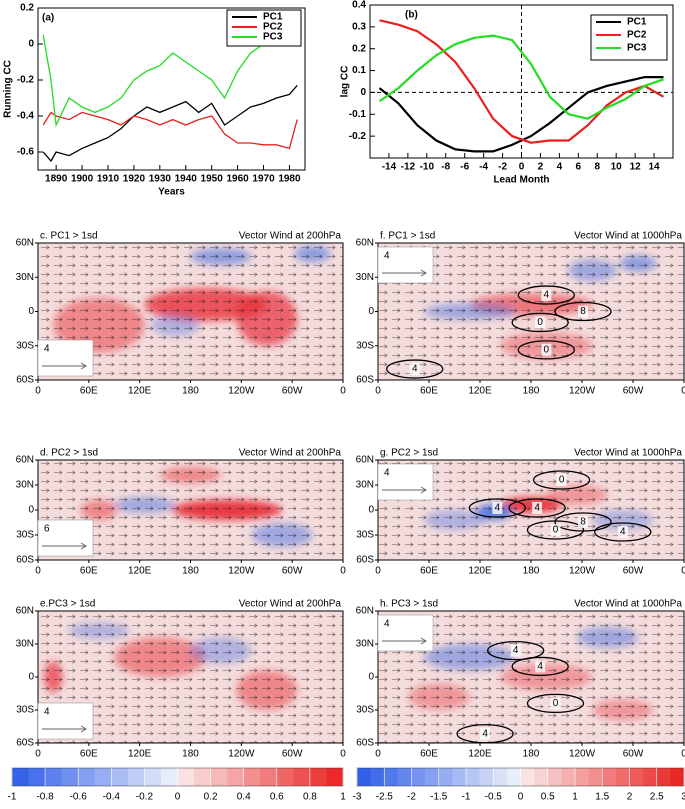 The image size is (685, 809). Describe the element at coordinates (290, 453) in the screenshot. I see `map-subtitle: Vector Wind at 200hPa` at that location.